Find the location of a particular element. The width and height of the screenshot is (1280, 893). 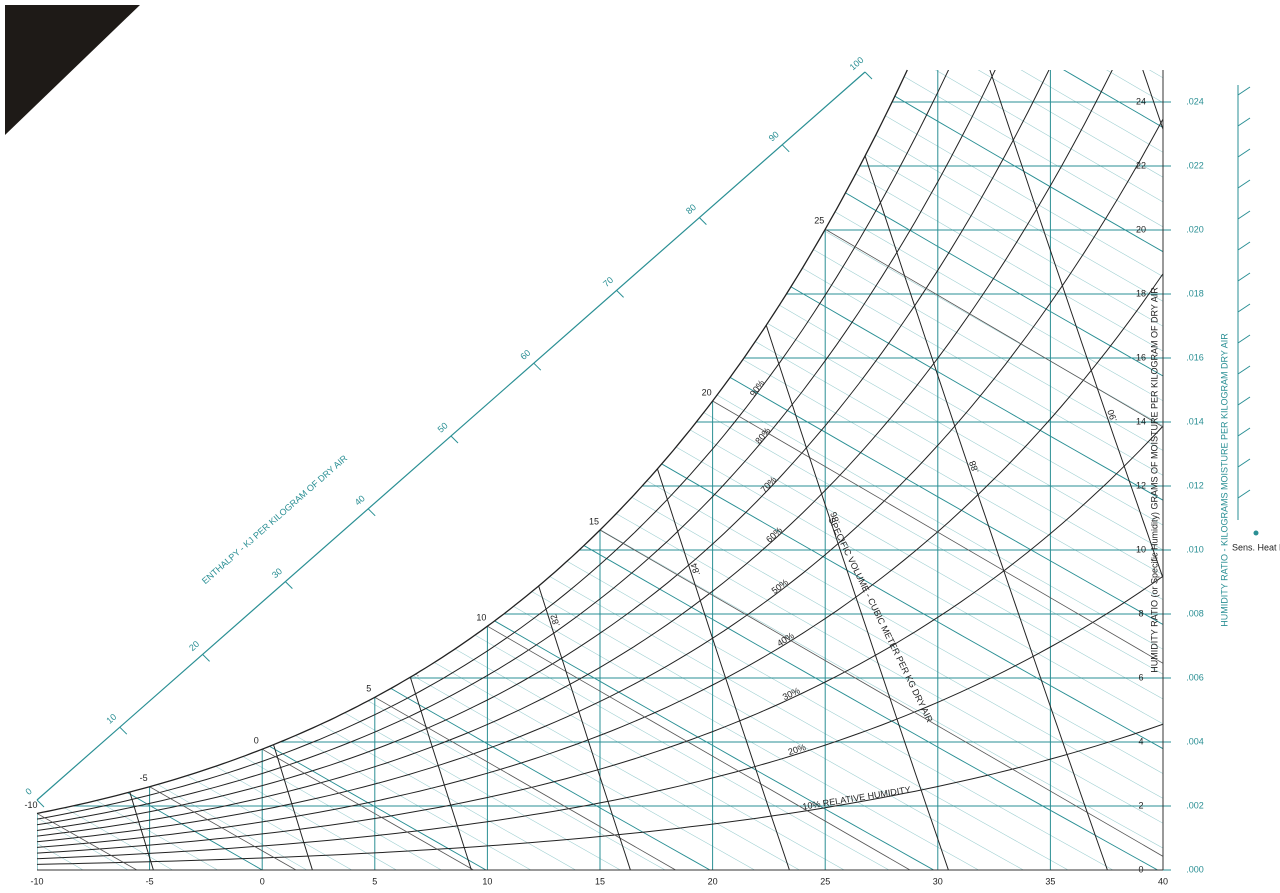

specific-volume-label: .78 is located at coordinates (272, 723).